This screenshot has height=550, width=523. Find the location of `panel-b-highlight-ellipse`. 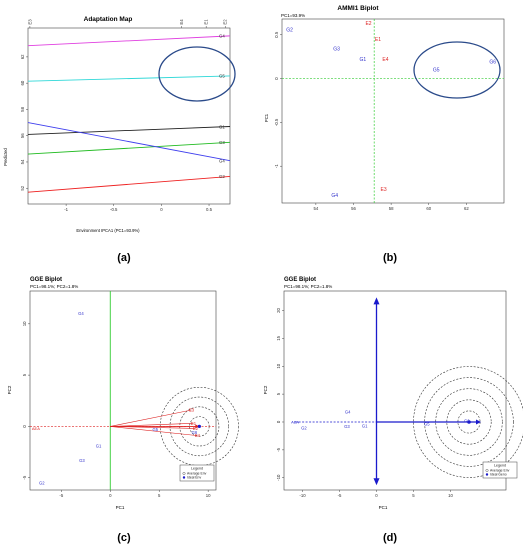

panel-b-highlight-ellipse is located at coordinates (457, 70).